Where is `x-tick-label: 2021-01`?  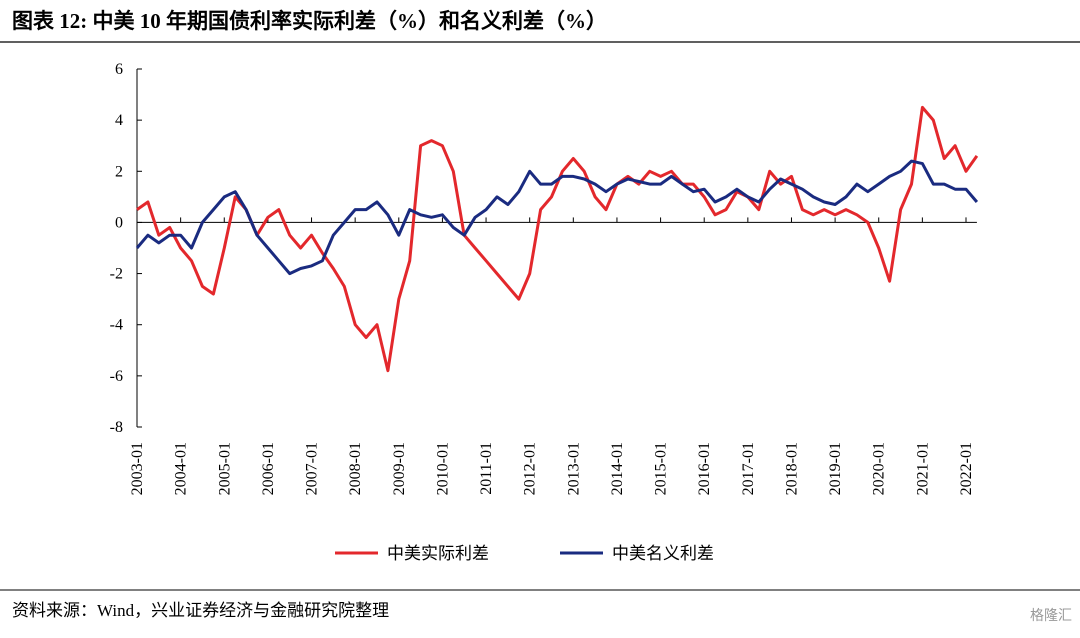
x-tick-label: 2021-01 is located at coordinates (922, 468).